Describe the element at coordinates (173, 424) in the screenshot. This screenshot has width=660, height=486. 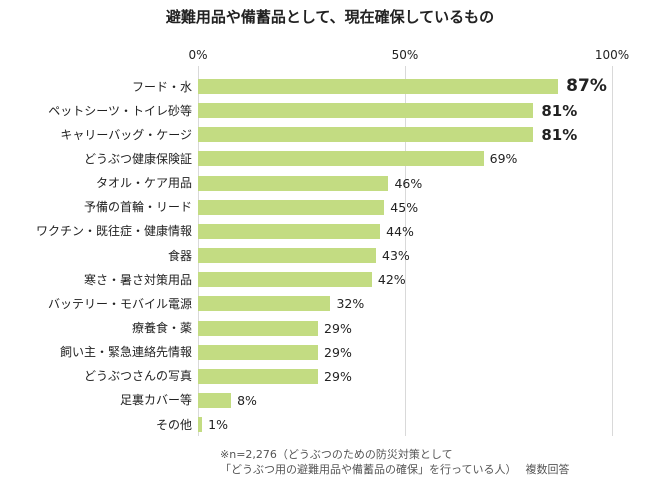
I see `category-label: その他` at that location.